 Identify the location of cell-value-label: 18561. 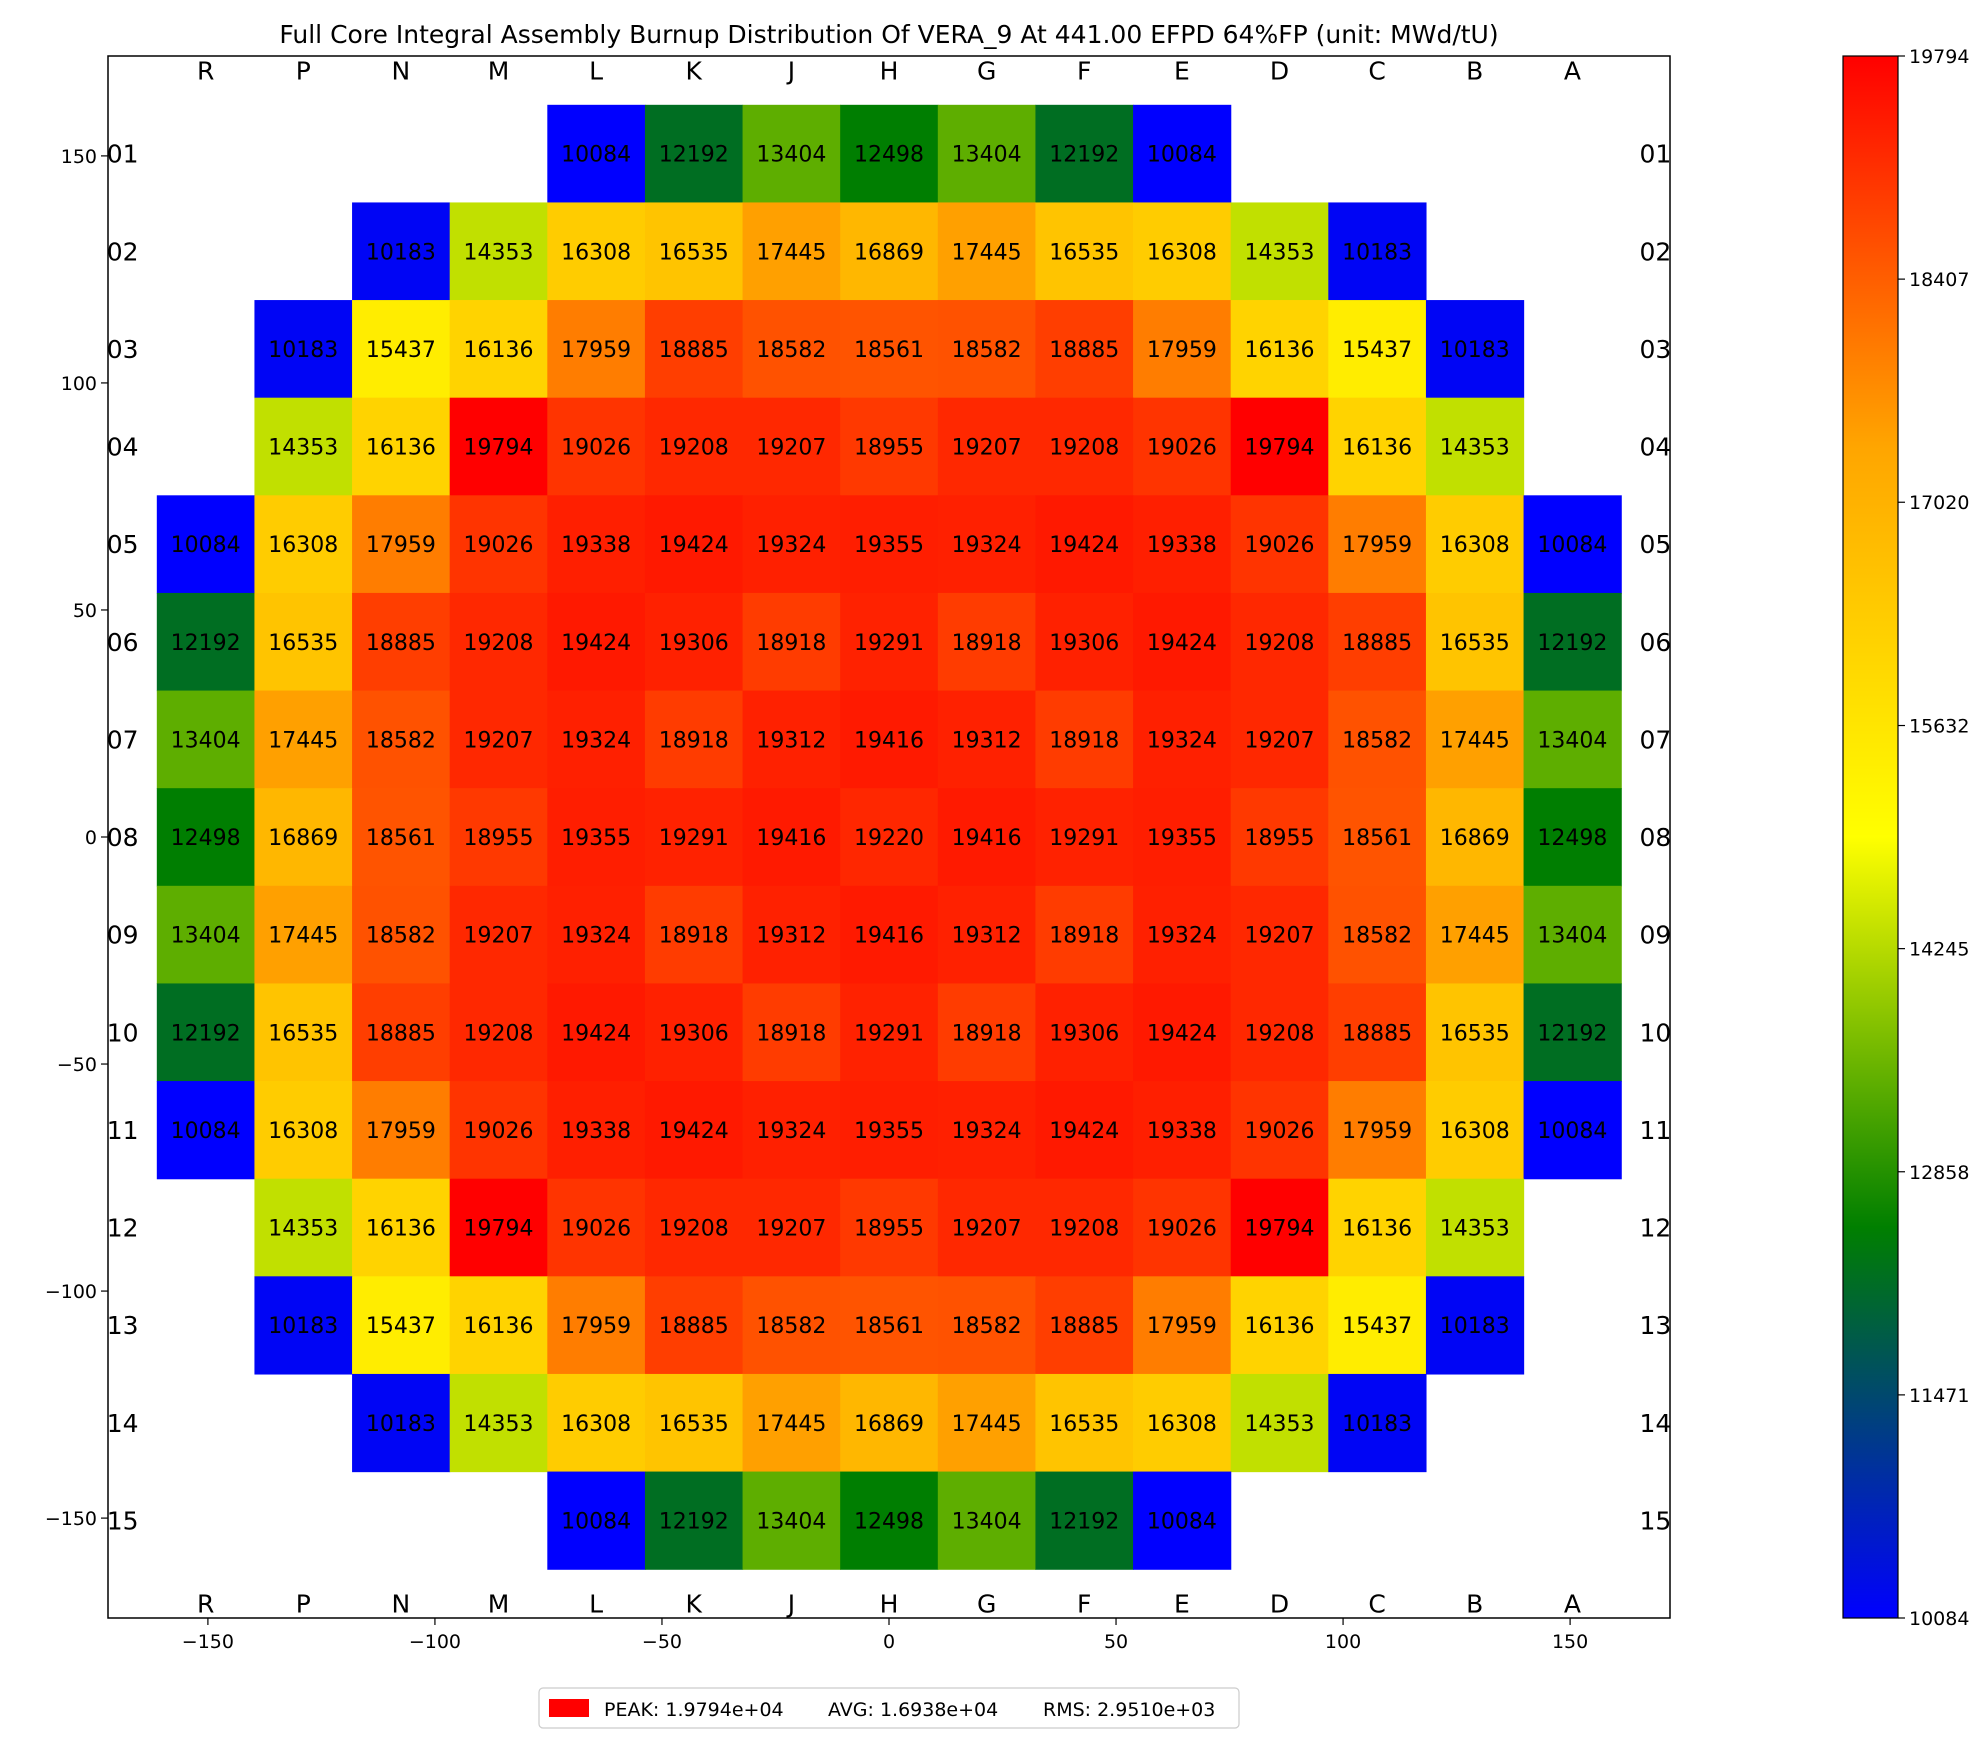
(1377, 838).